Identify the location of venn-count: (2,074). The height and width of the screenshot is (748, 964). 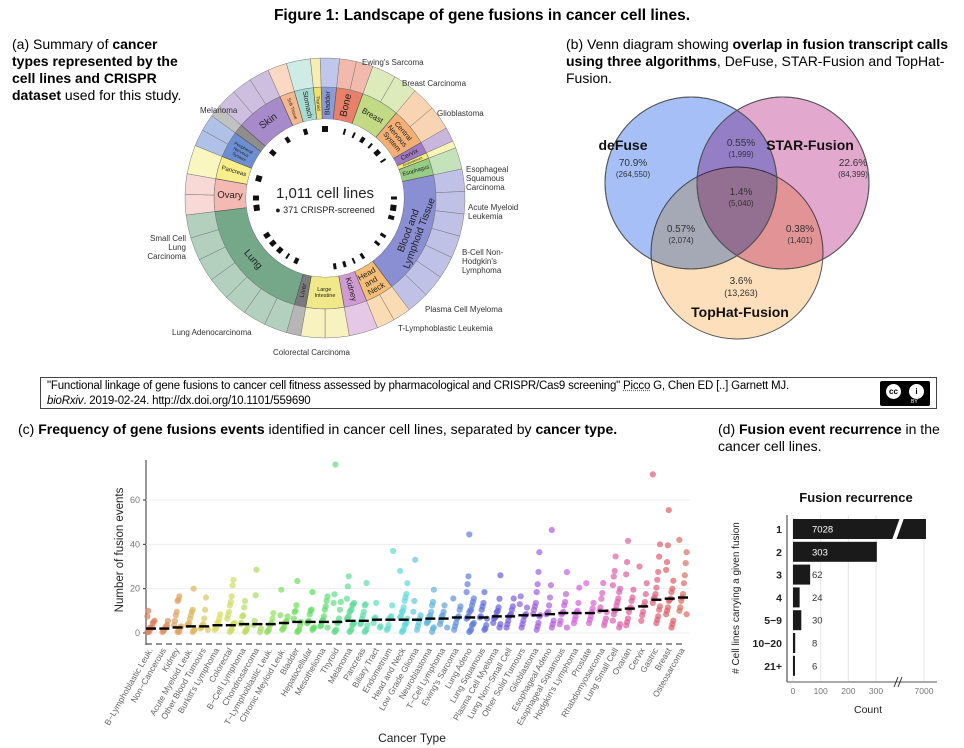
(681, 240).